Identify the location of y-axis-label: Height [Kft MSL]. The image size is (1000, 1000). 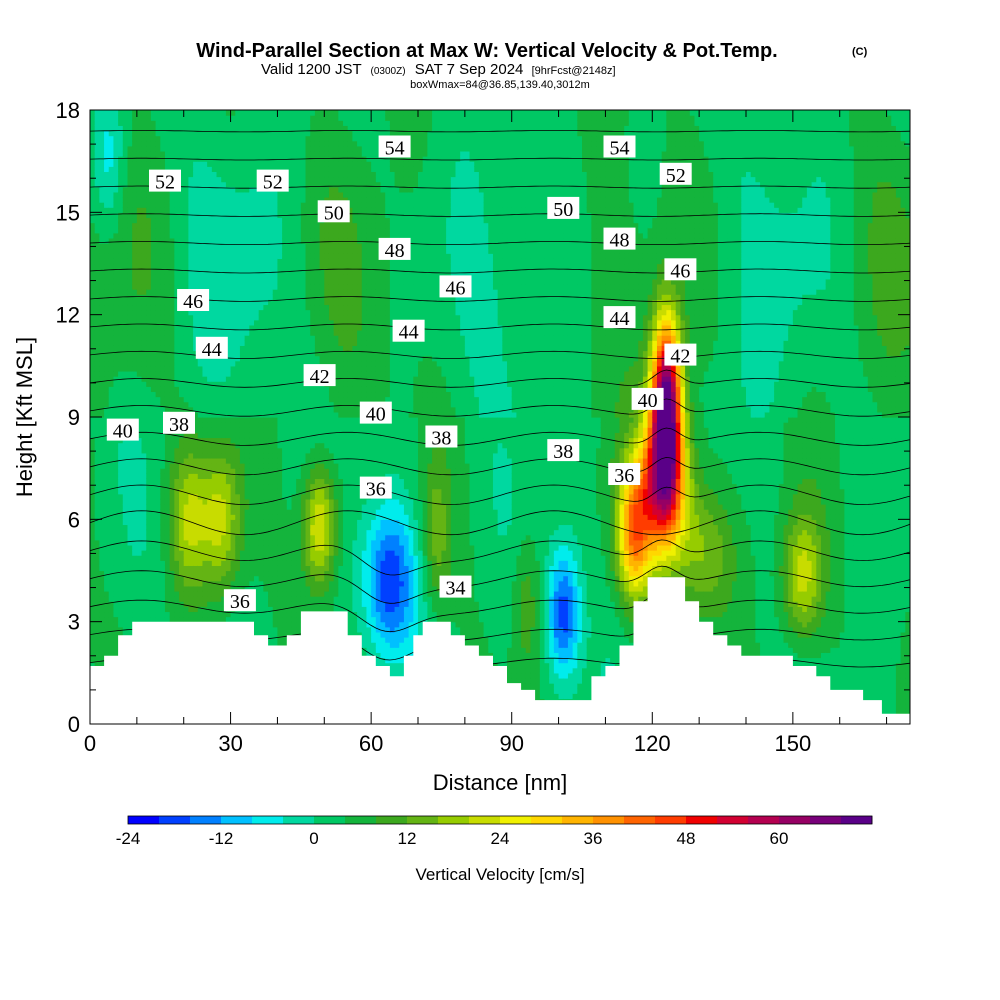
(24, 417).